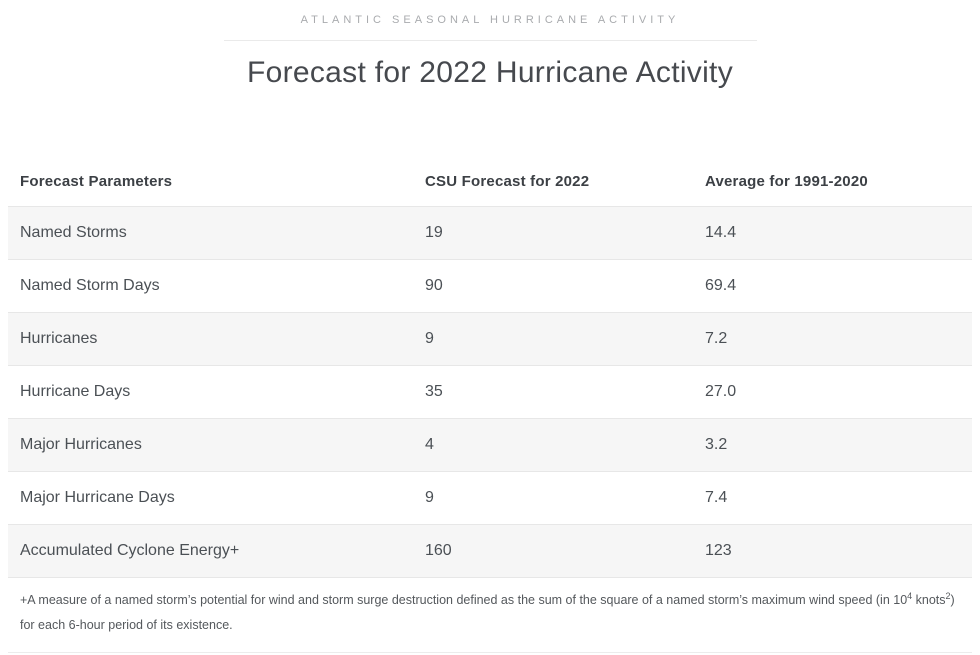 The width and height of the screenshot is (980, 655). Describe the element at coordinates (721, 391) in the screenshot. I see `cell-average: 27.0` at that location.